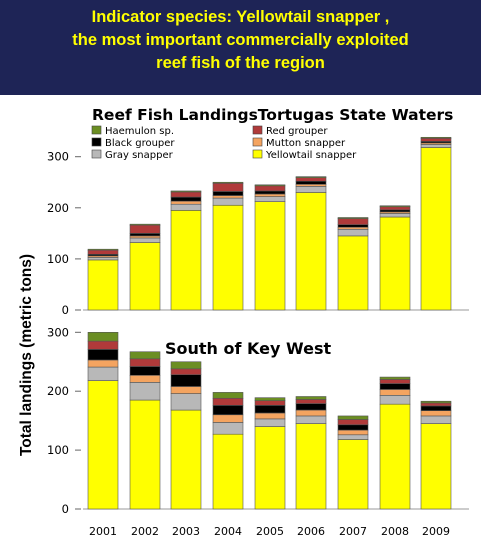 This screenshot has width=481, height=541. What do you see at coordinates (270, 416) in the screenshot?
I see `key-west-bar-2005-mutton-snapper` at bounding box center [270, 416].